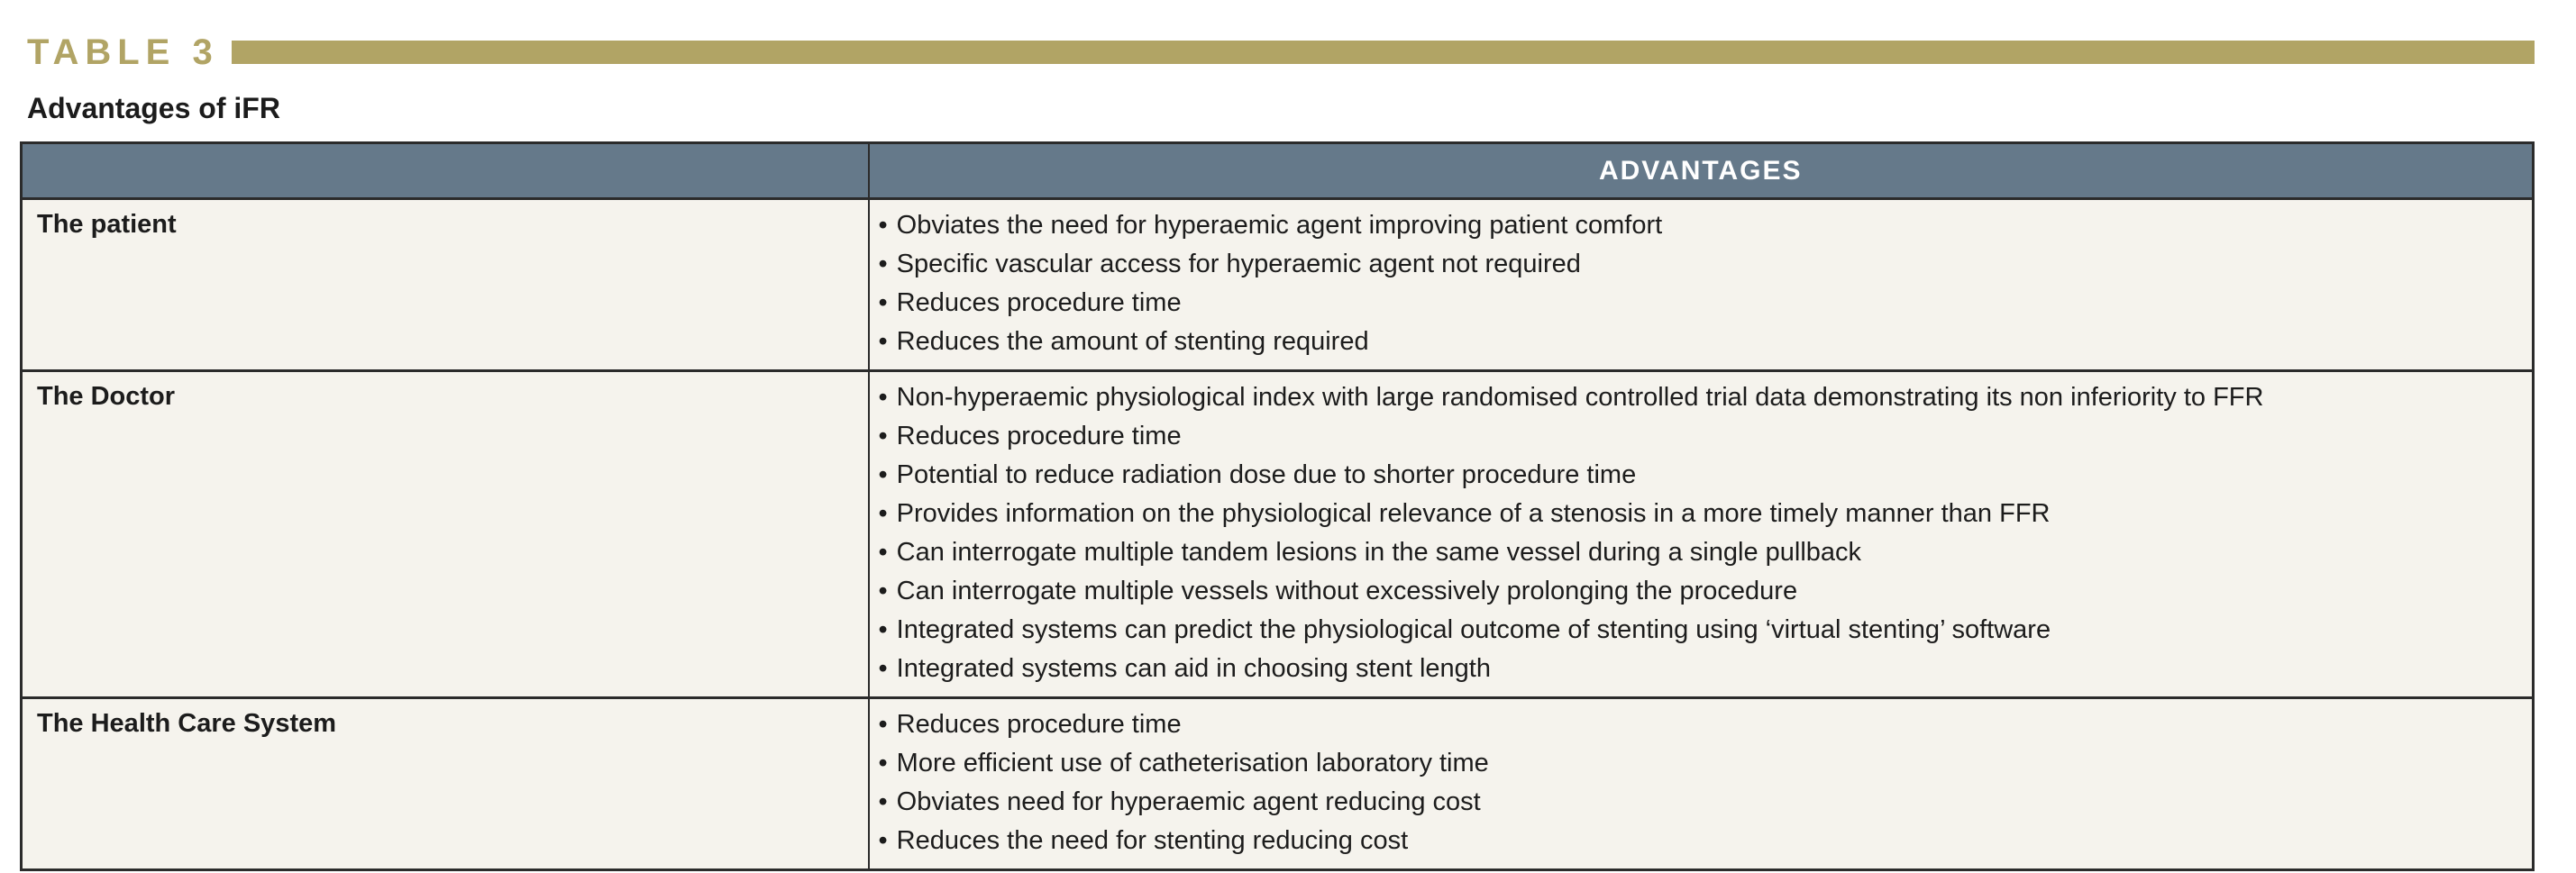  Describe the element at coordinates (445, 284) in the screenshot. I see `row-label-patient: The patient` at that location.